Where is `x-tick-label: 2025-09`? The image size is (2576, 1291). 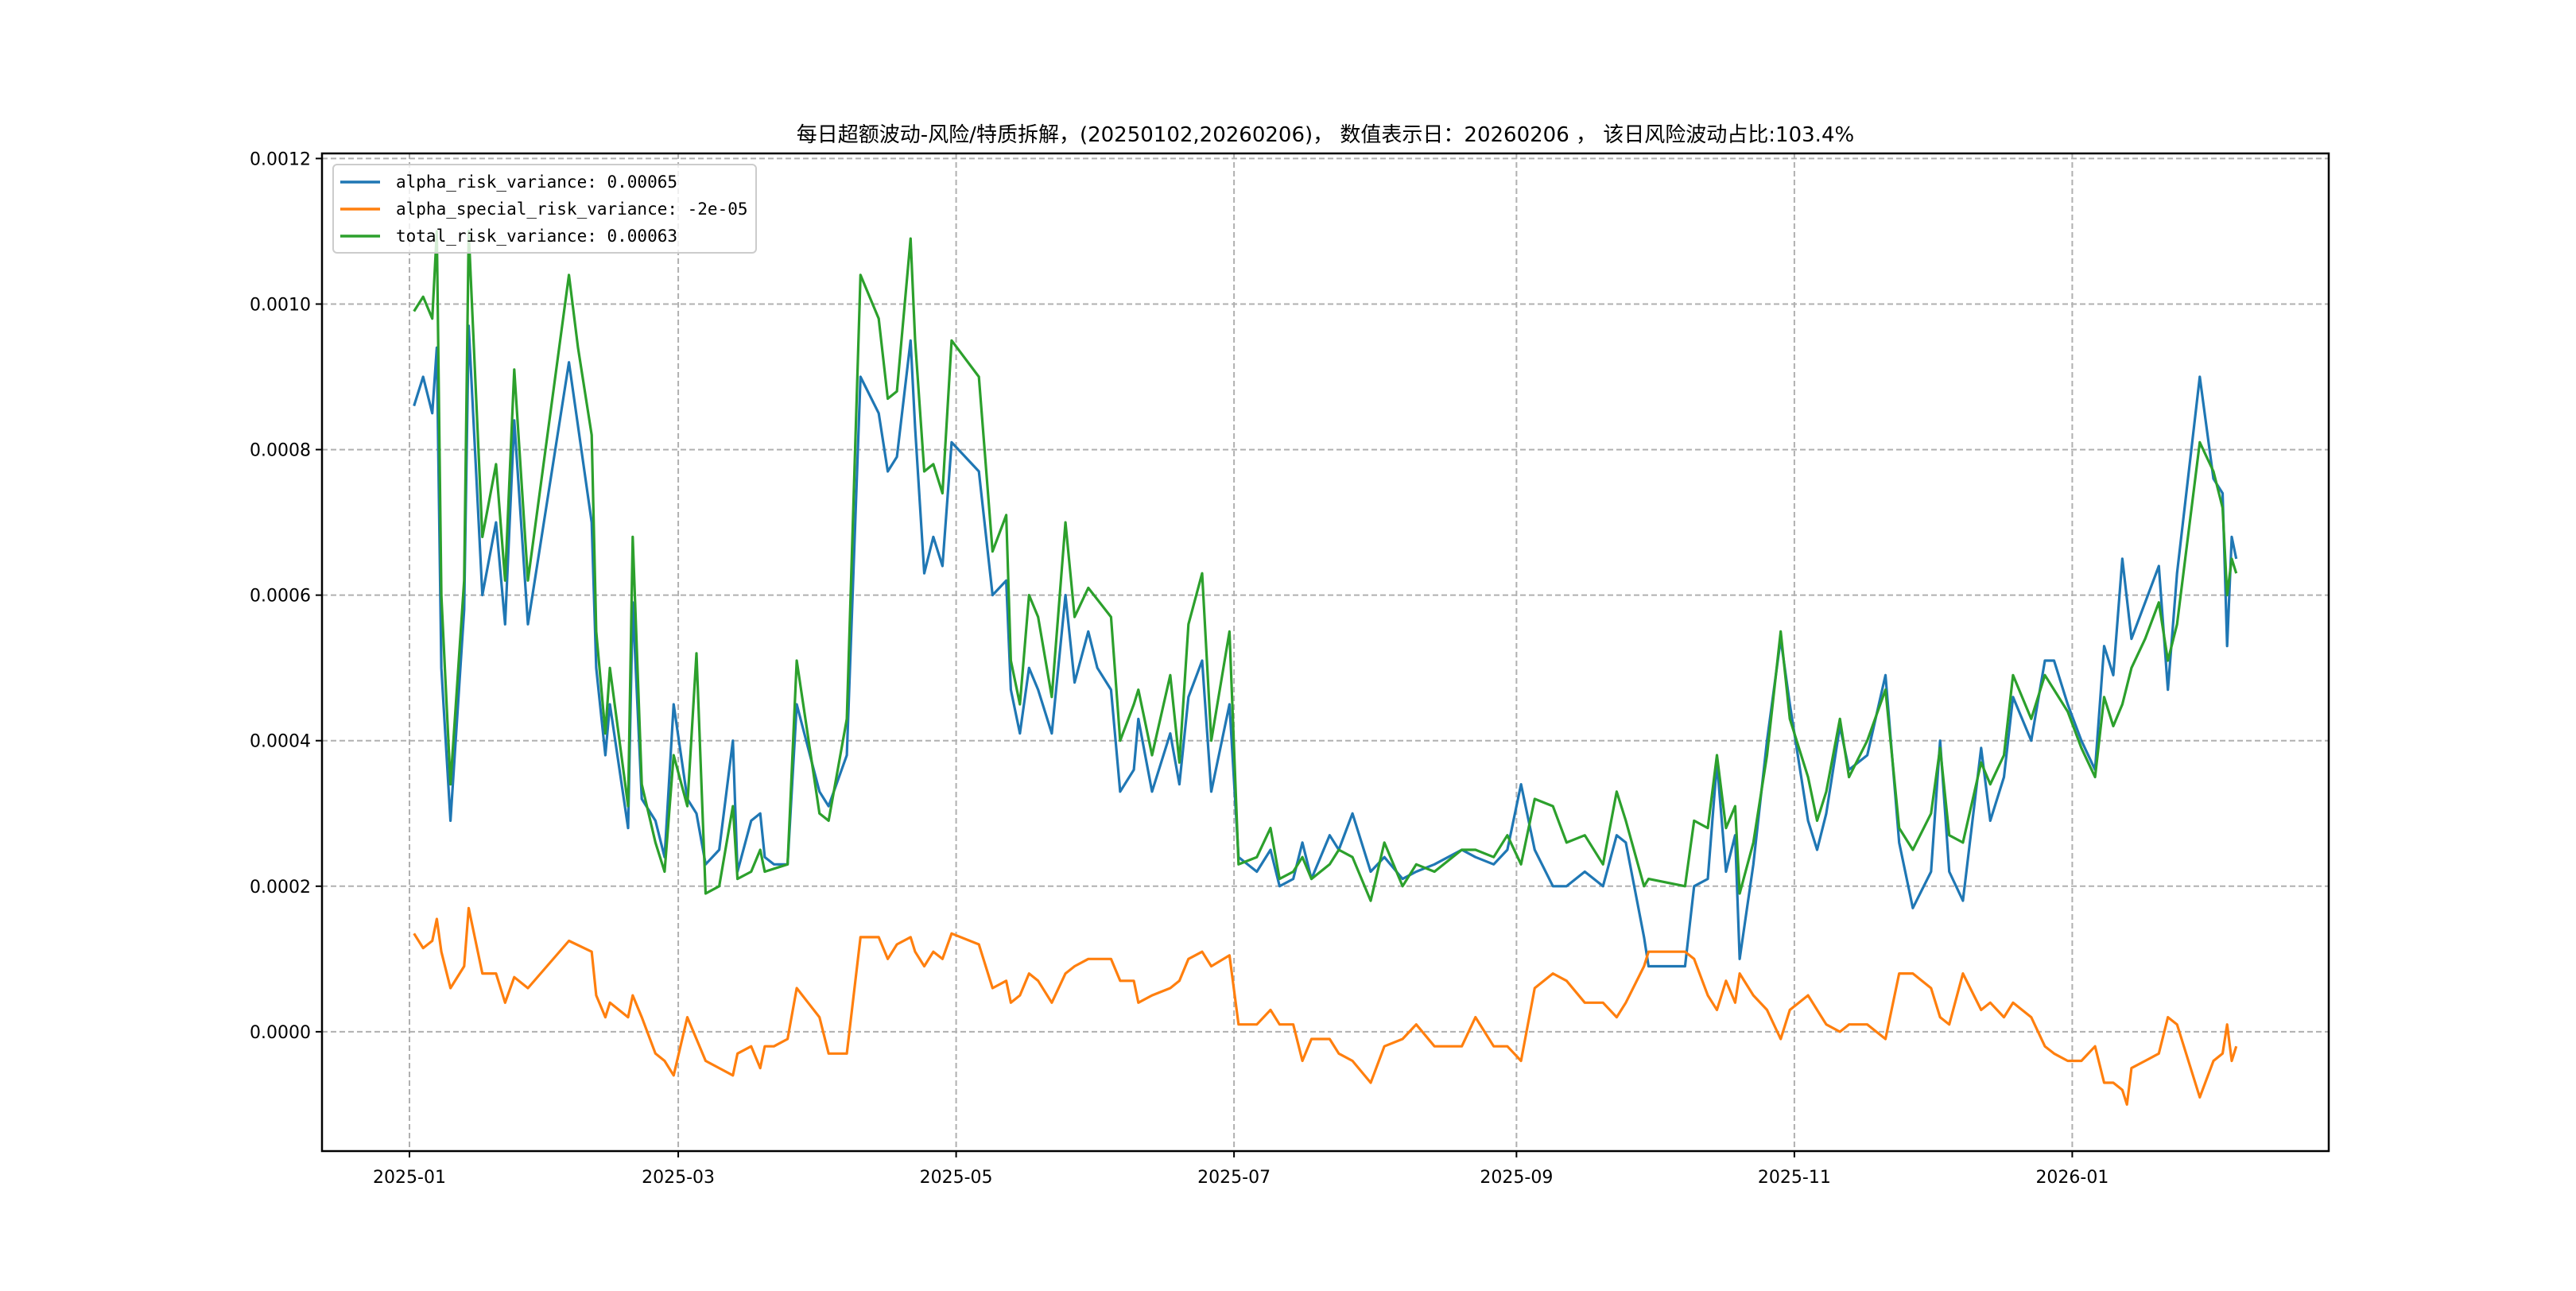
x-tick-label: 2025-09 is located at coordinates (1517, 1178).